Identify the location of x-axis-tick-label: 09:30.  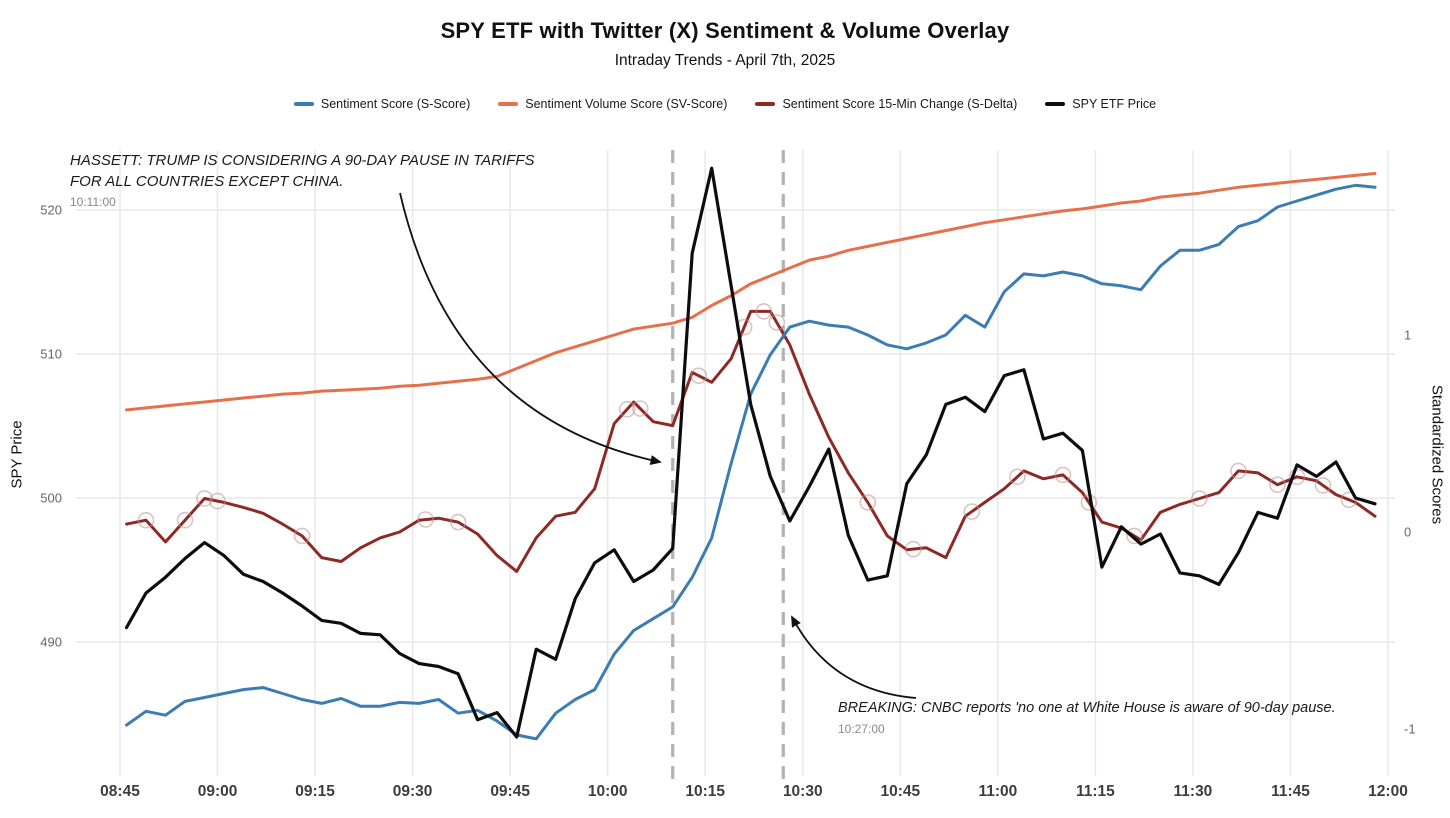
(413, 791).